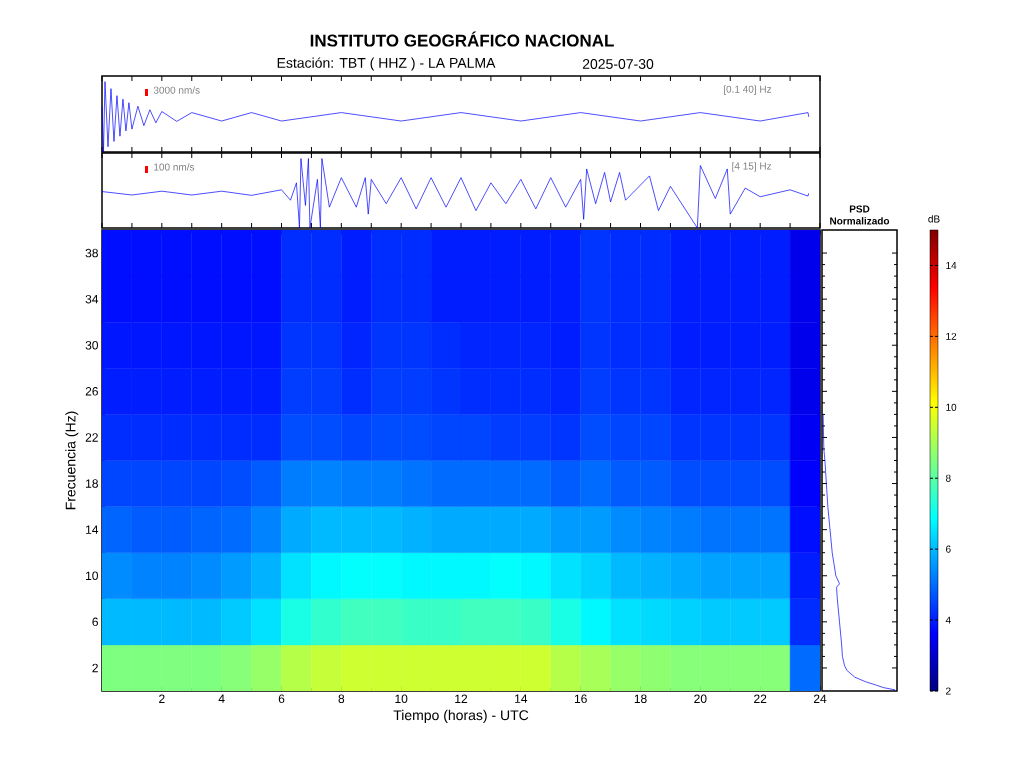  Describe the element at coordinates (281, 699) in the screenshot. I see `x-tick-label: 6` at that location.